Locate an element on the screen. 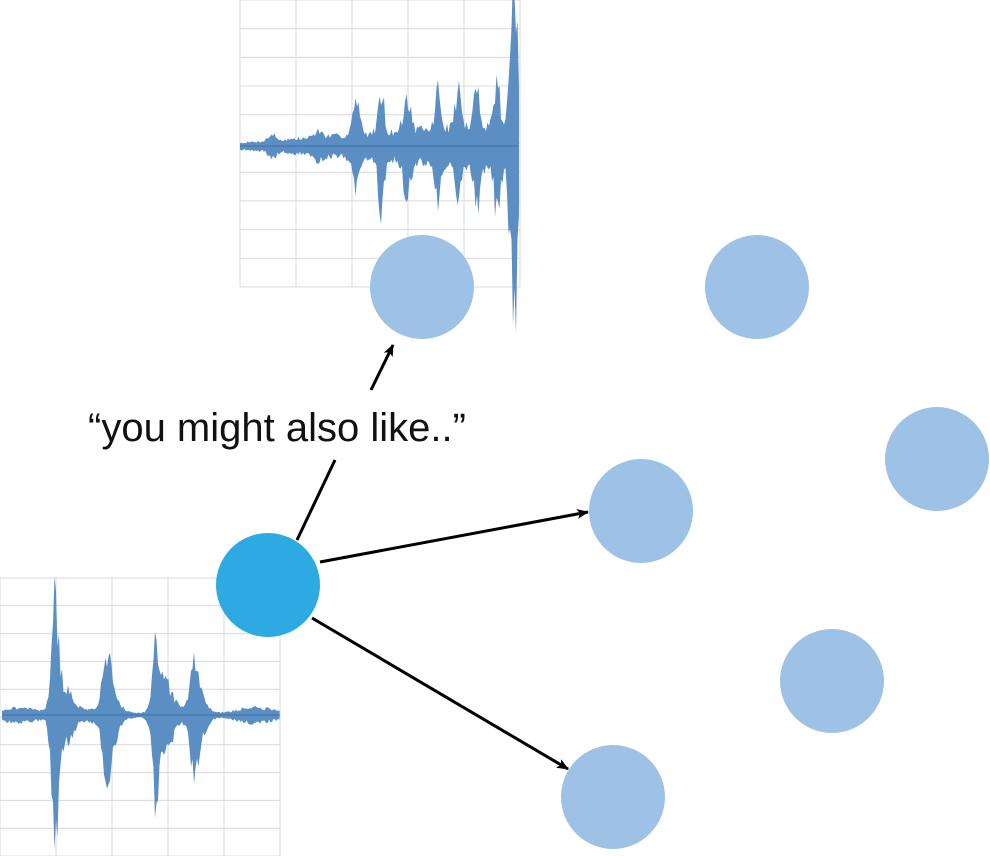 The image size is (990, 856). node-bottom is located at coordinates (613, 797).